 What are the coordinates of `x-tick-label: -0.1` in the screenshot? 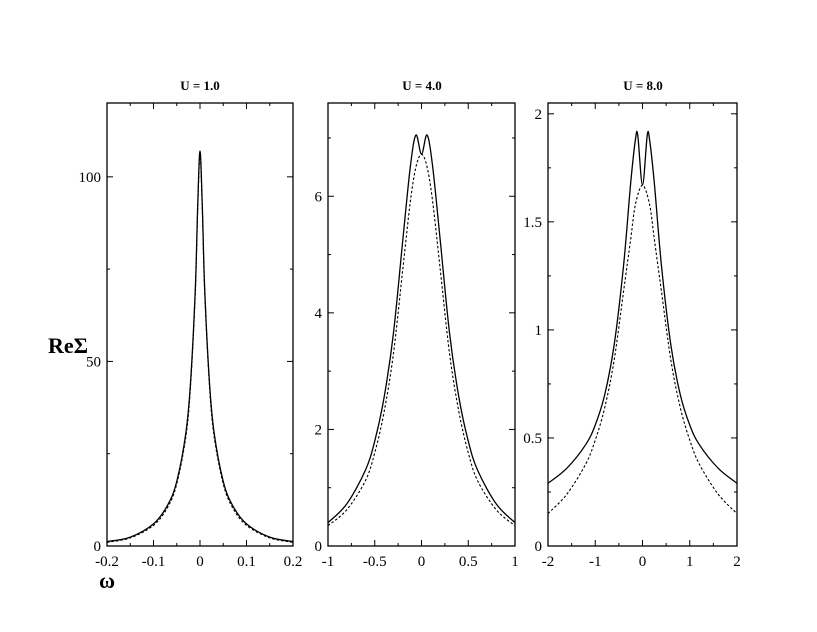 It's located at (154, 562).